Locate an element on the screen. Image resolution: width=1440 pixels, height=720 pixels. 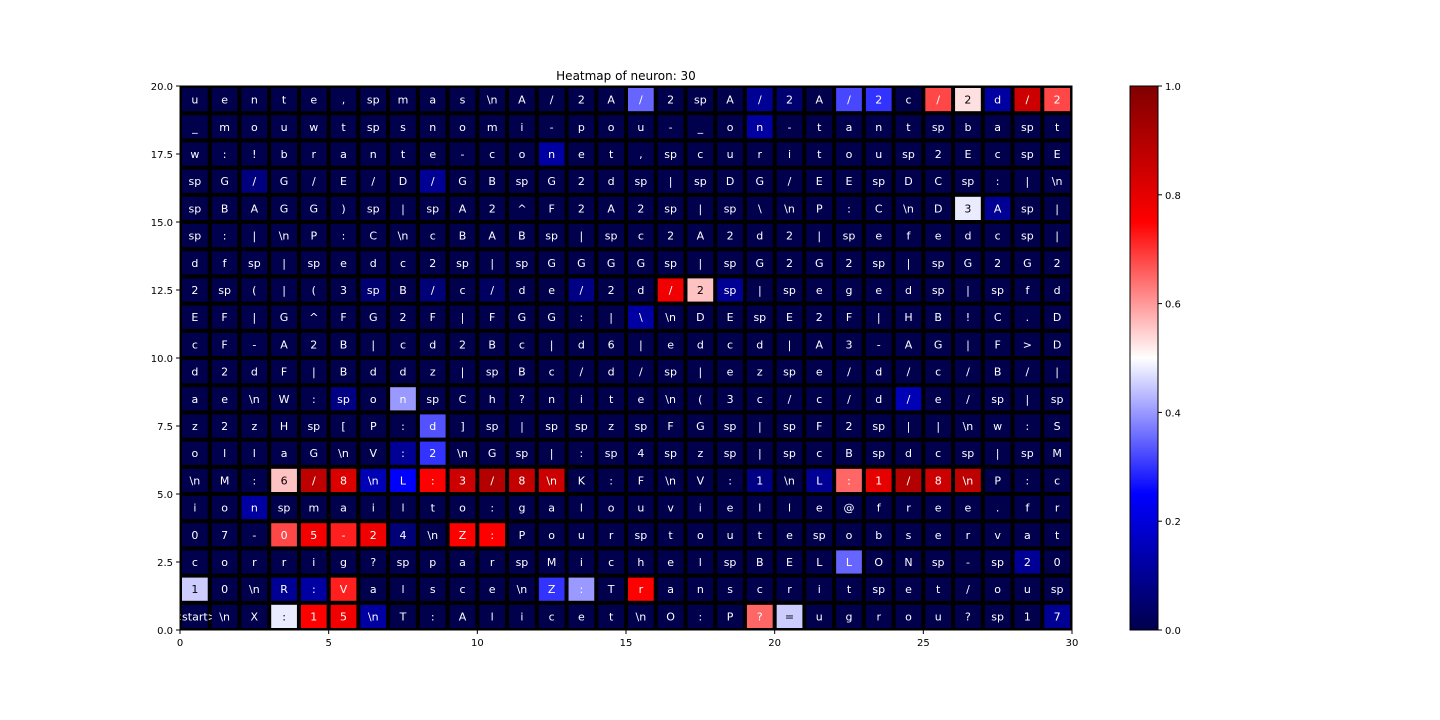
cell-token: D is located at coordinates (938, 208).